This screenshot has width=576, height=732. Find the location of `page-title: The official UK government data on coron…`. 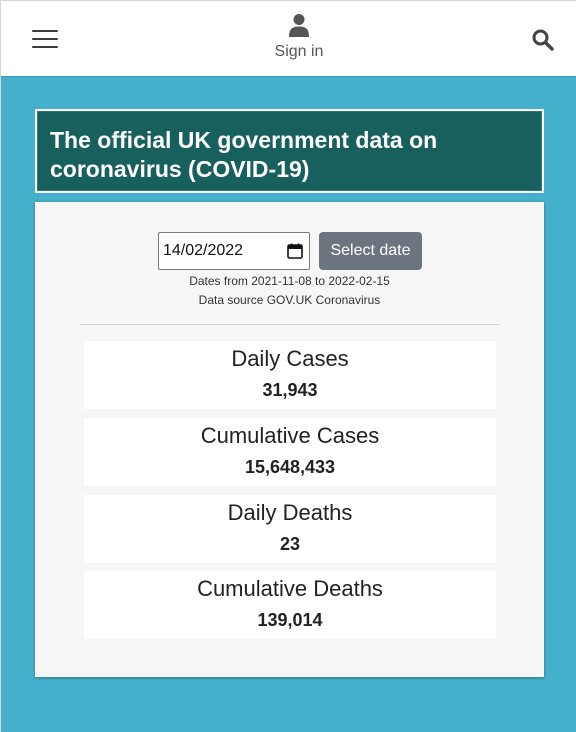

page-title: The official UK government data on coron… is located at coordinates (244, 154).